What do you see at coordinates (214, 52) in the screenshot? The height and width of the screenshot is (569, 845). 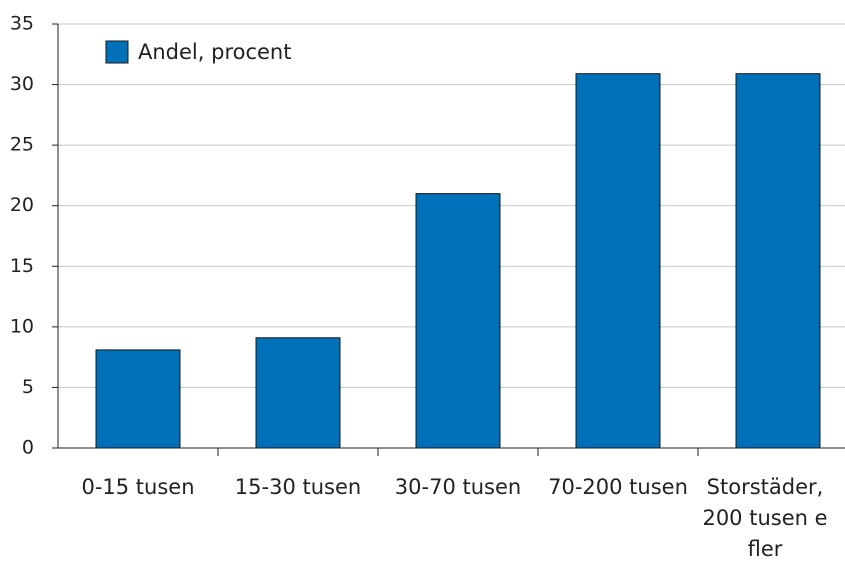 I see `legend-label: Andel, procent` at bounding box center [214, 52].